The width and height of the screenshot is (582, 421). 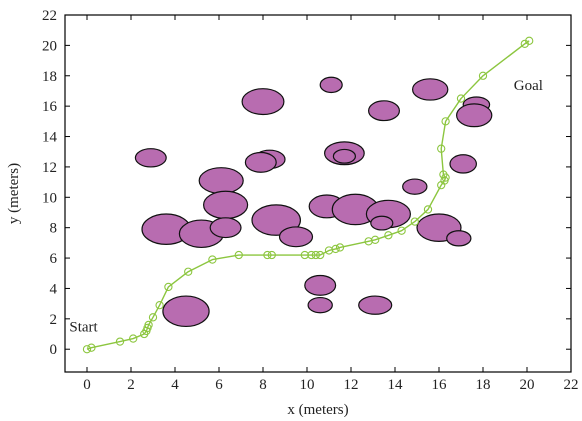 I want to click on start-annotation: Start, so click(x=83, y=327).